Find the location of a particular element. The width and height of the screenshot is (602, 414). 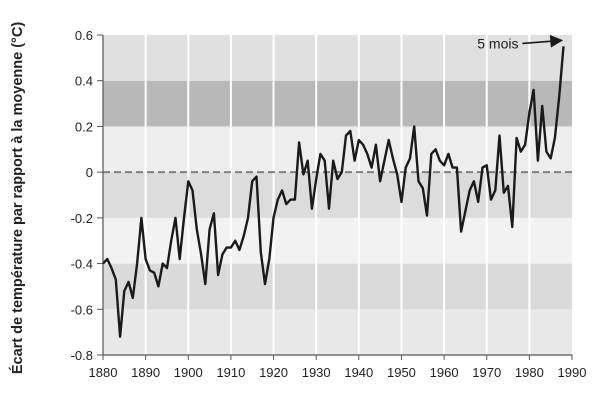

x-tick-label: 1890 is located at coordinates (145, 372).